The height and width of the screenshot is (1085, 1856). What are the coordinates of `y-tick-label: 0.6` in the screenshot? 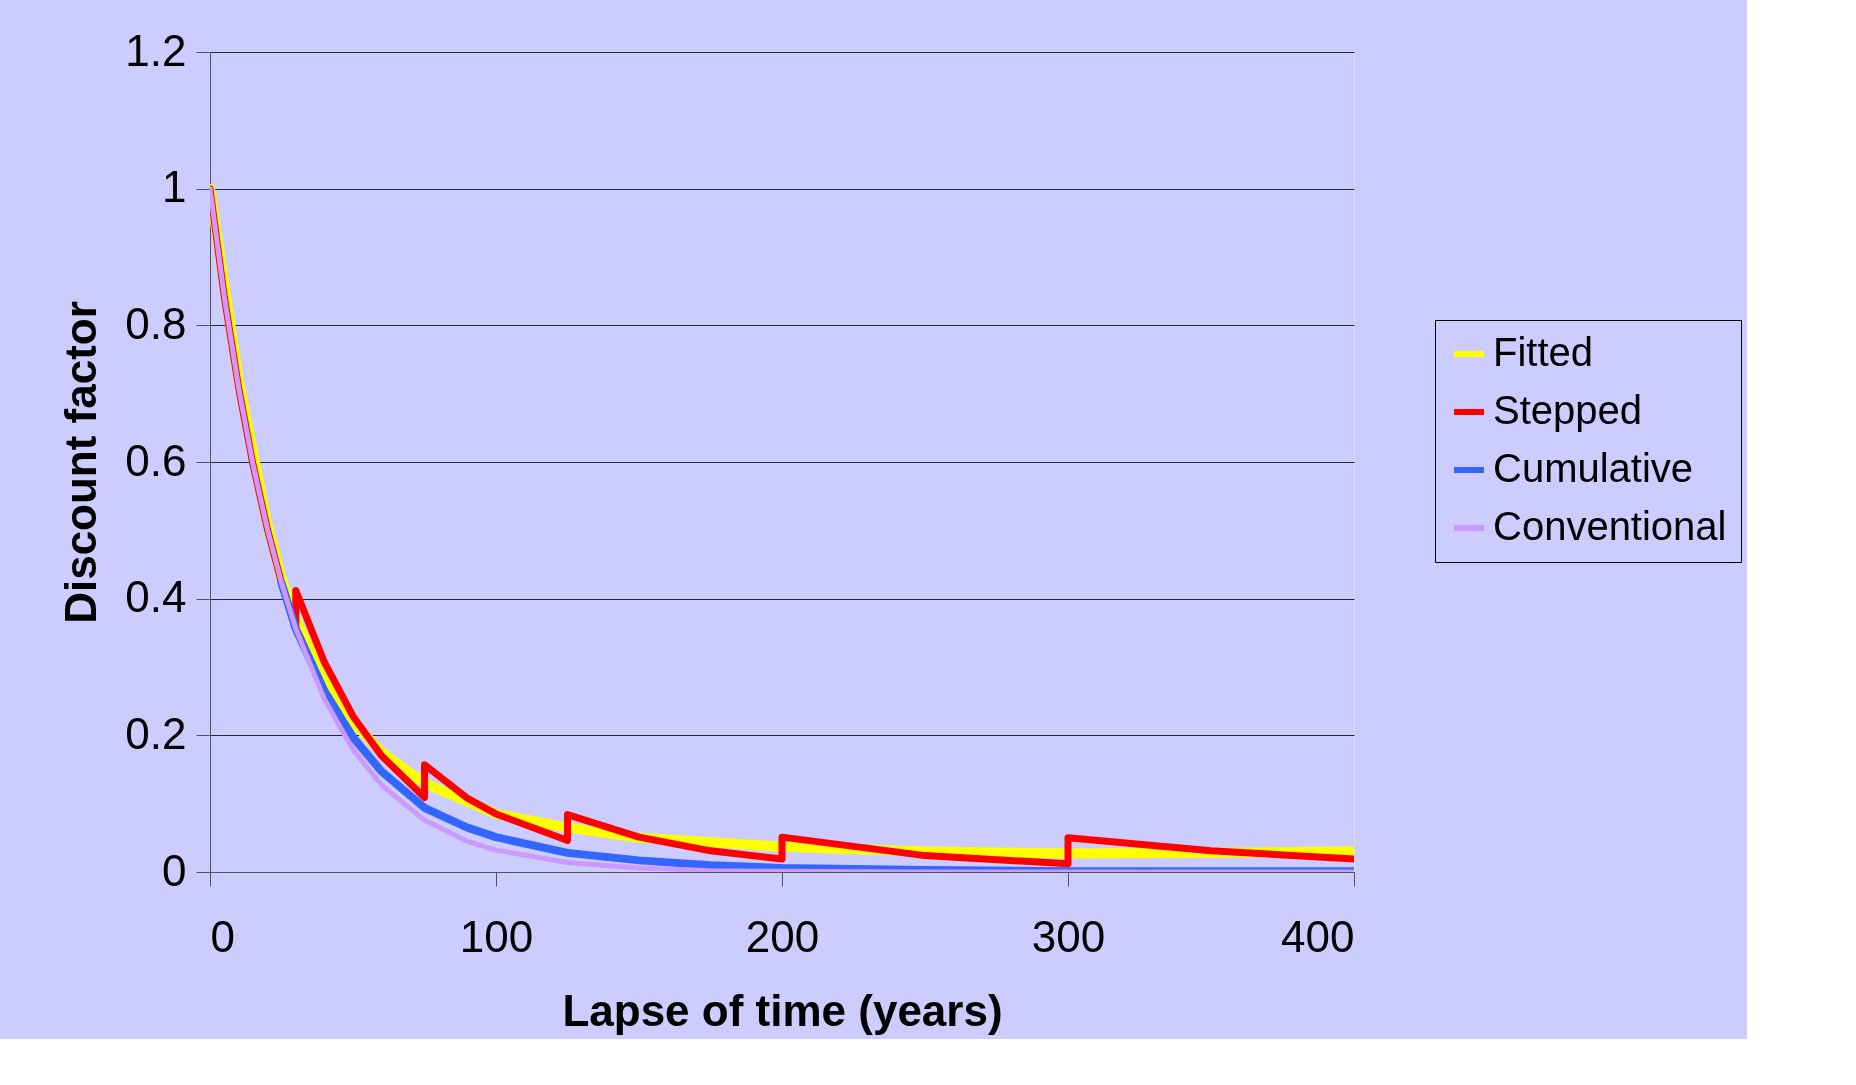 It's located at (156, 460).